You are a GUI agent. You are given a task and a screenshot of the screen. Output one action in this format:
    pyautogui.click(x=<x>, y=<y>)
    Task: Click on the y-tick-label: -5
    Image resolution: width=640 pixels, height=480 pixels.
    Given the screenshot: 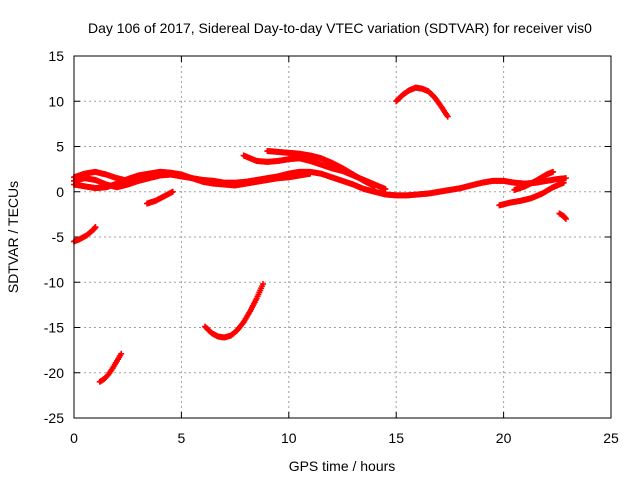 What is the action you would take?
    pyautogui.click(x=58, y=237)
    